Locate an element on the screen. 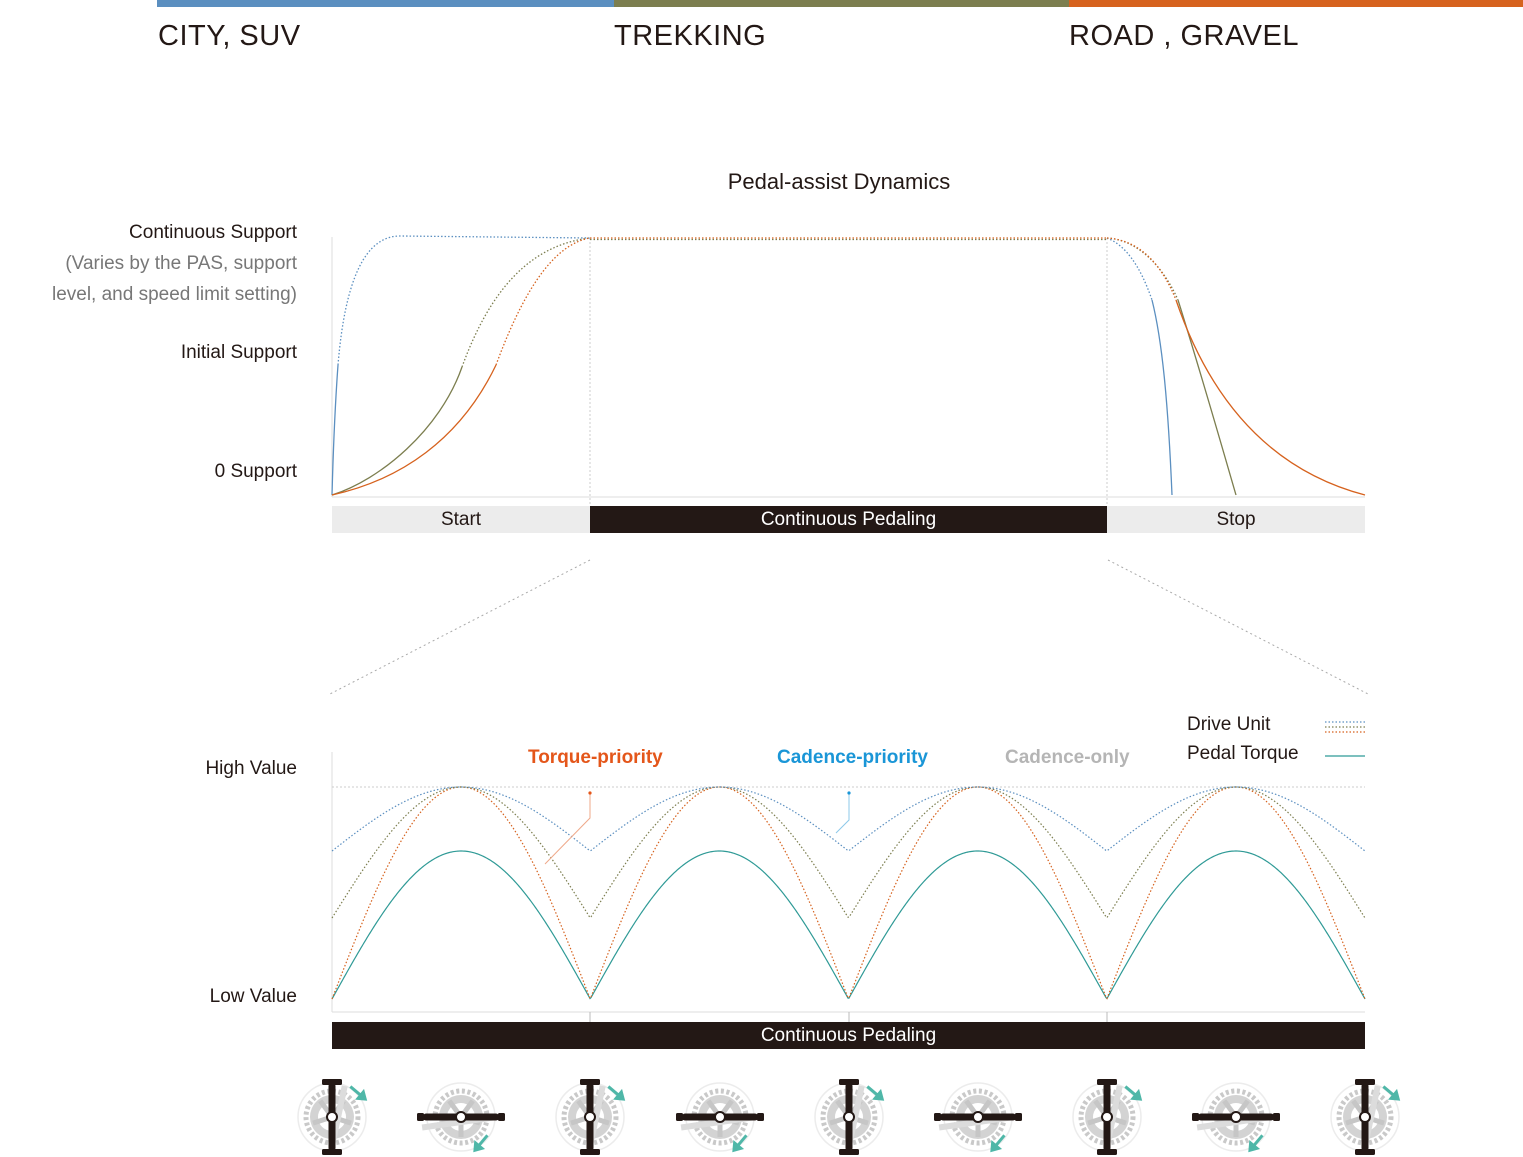 The width and height of the screenshot is (1523, 1157). city-startup-solid is located at coordinates (335, 430).